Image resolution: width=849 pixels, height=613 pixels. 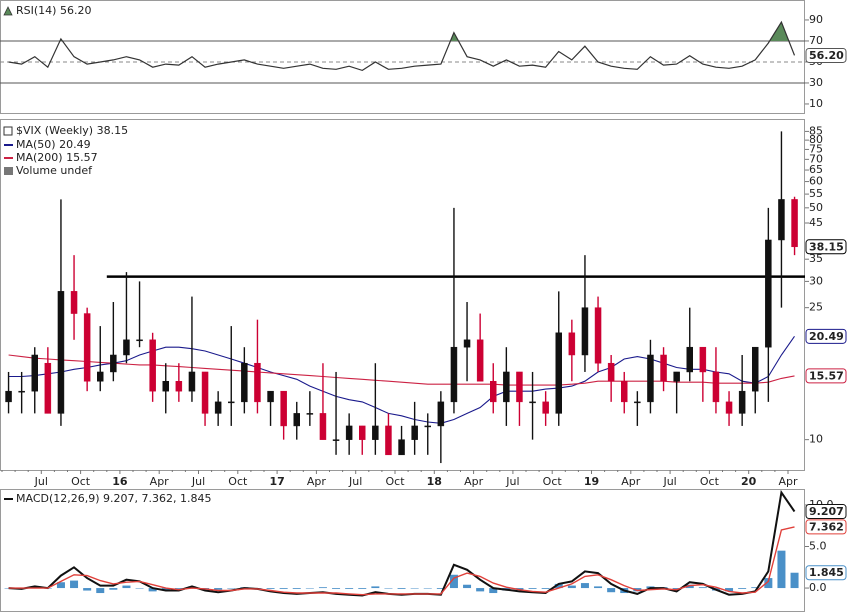 I want to click on y-tick-label: 45, so click(x=816, y=222).